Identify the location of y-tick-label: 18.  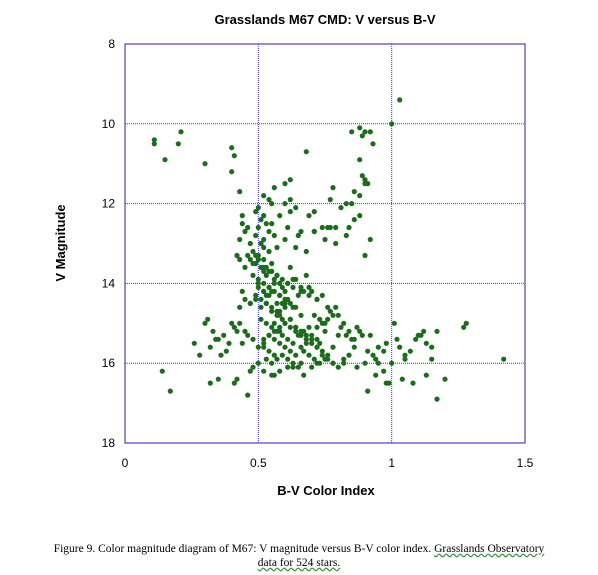
(109, 443).